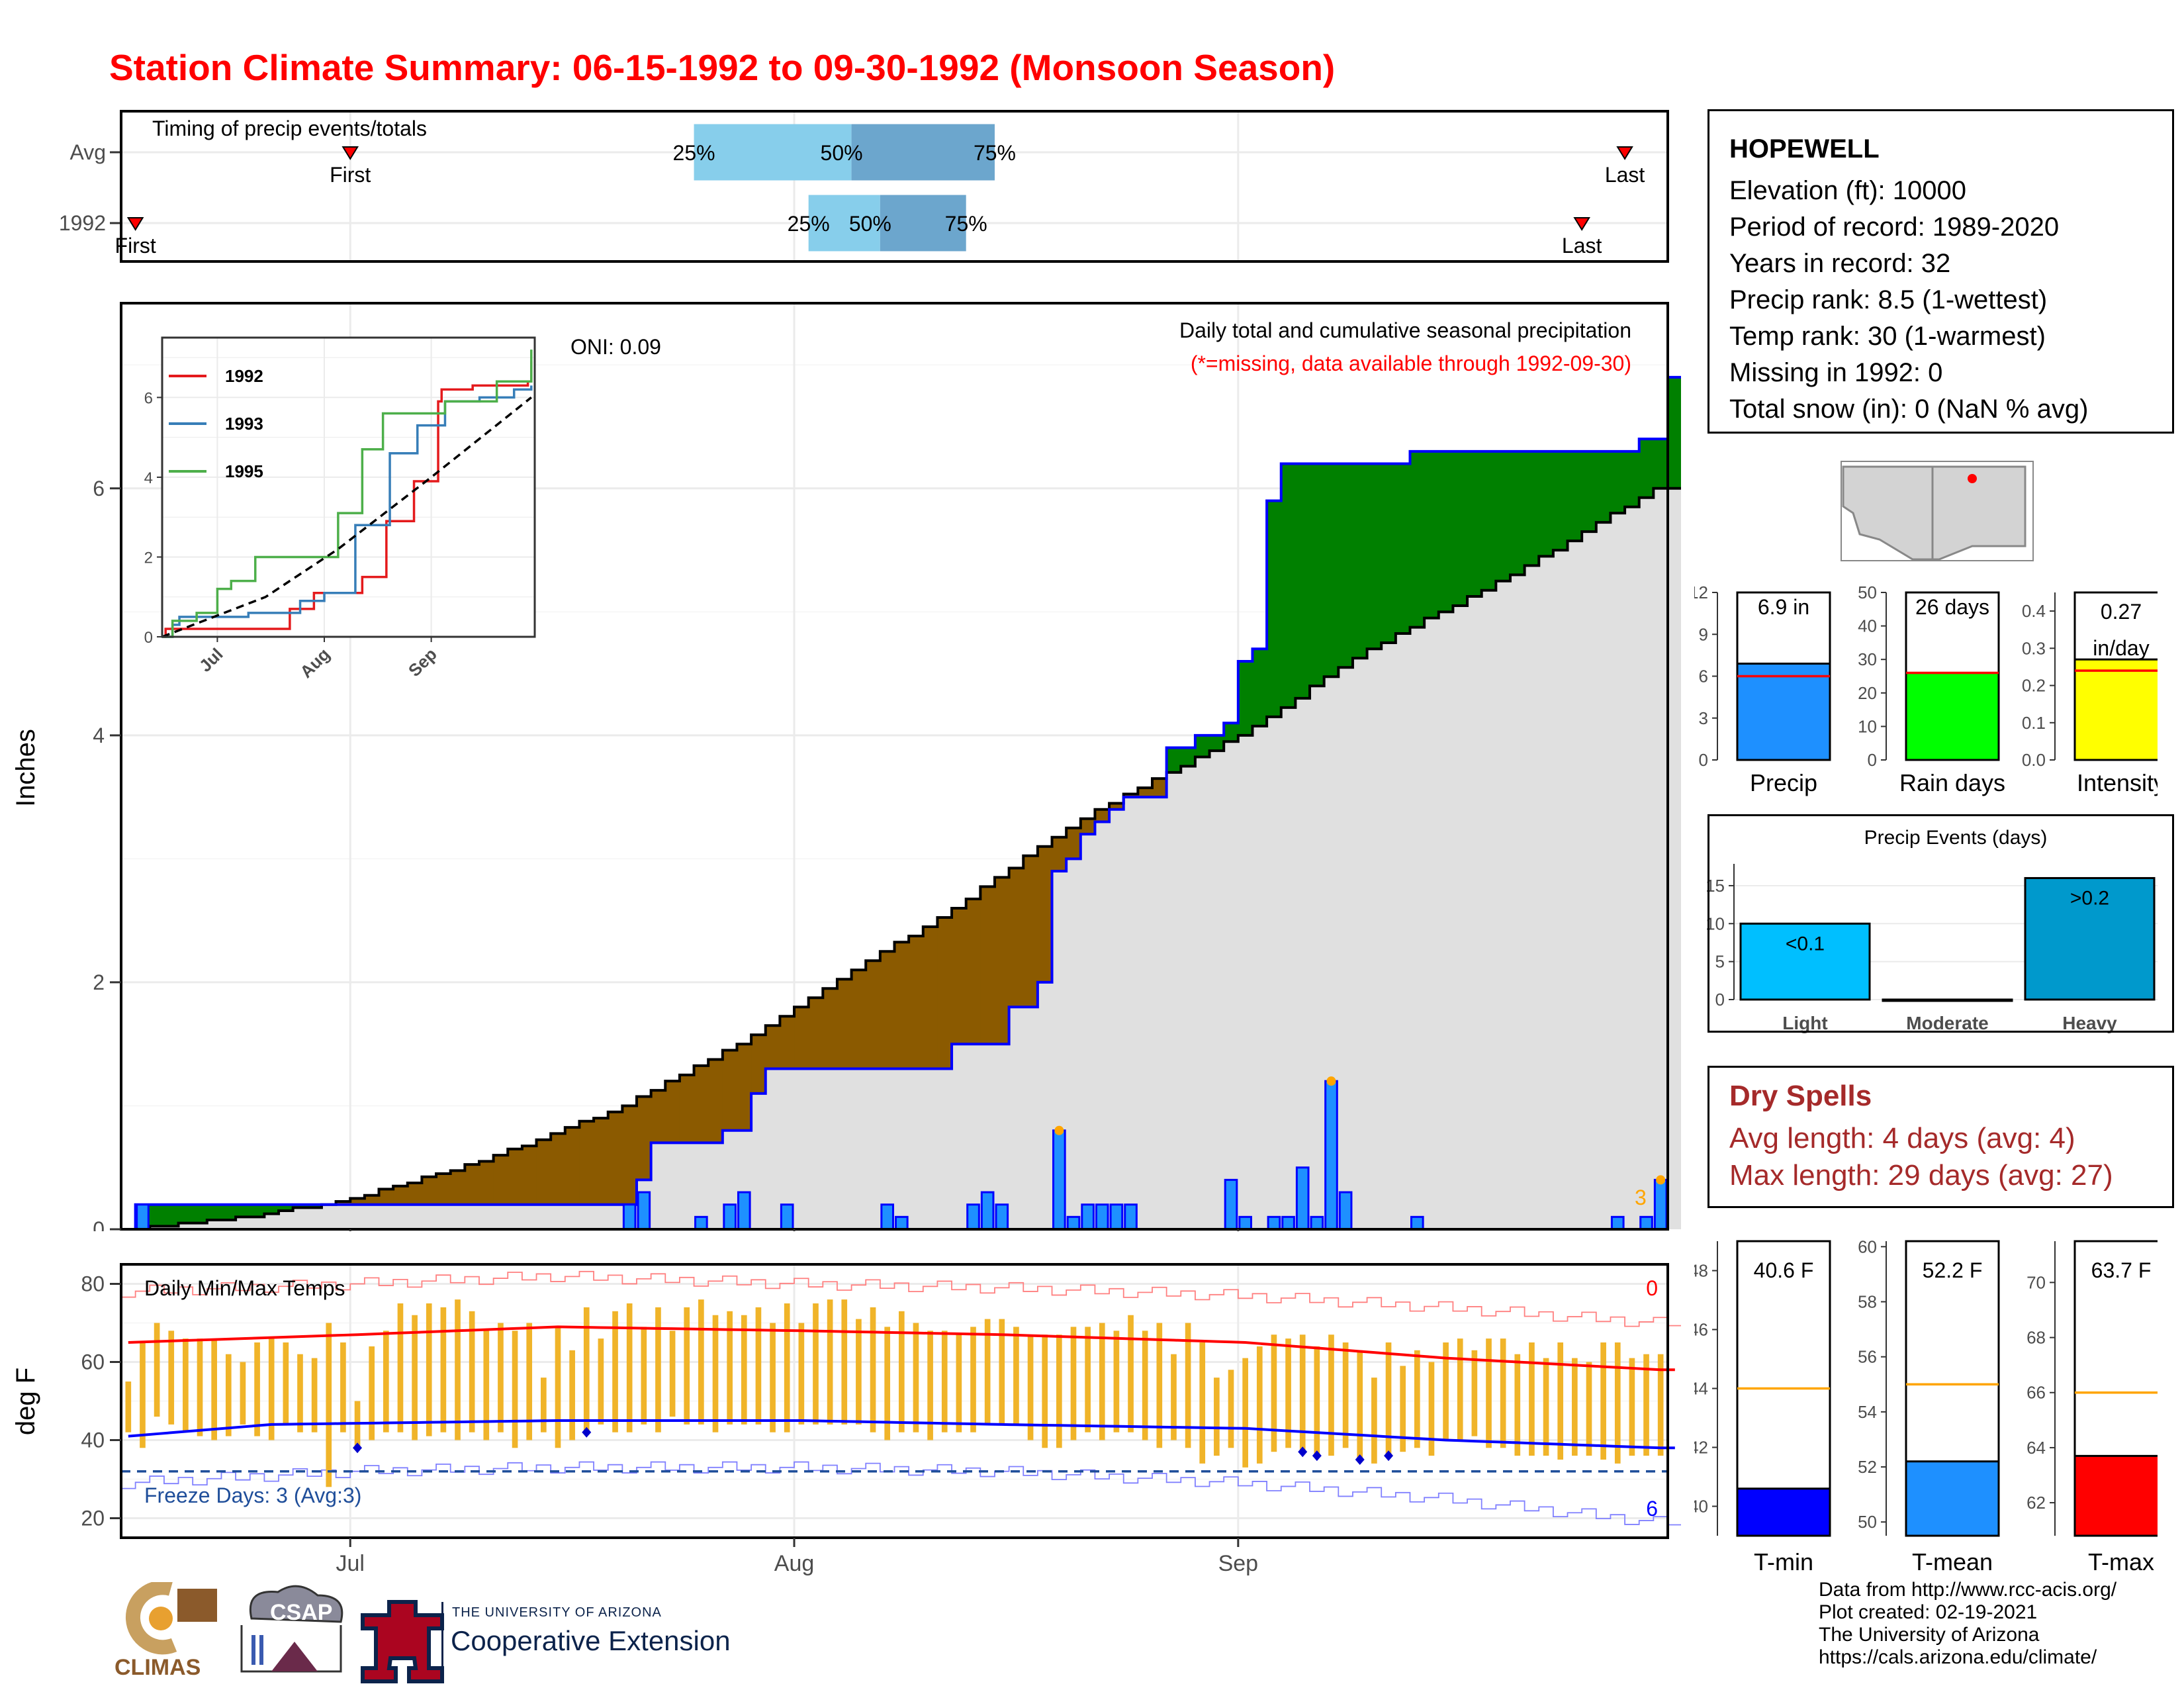 This screenshot has width=2184, height=1688. Describe the element at coordinates (1389, 1456) in the screenshot. I see `freeze-day-marker` at that location.